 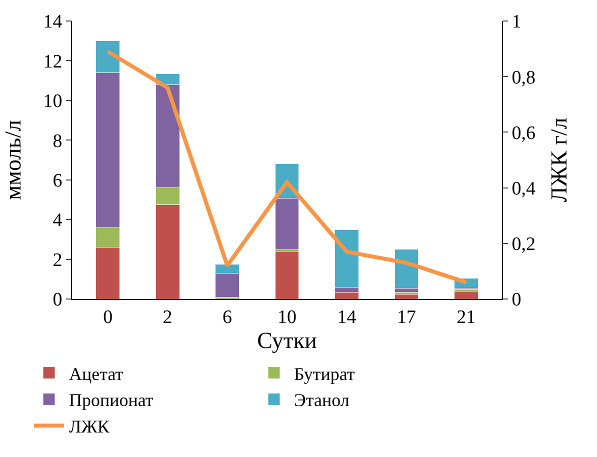 I want to click on y-tick-label: 8, so click(x=57, y=141).